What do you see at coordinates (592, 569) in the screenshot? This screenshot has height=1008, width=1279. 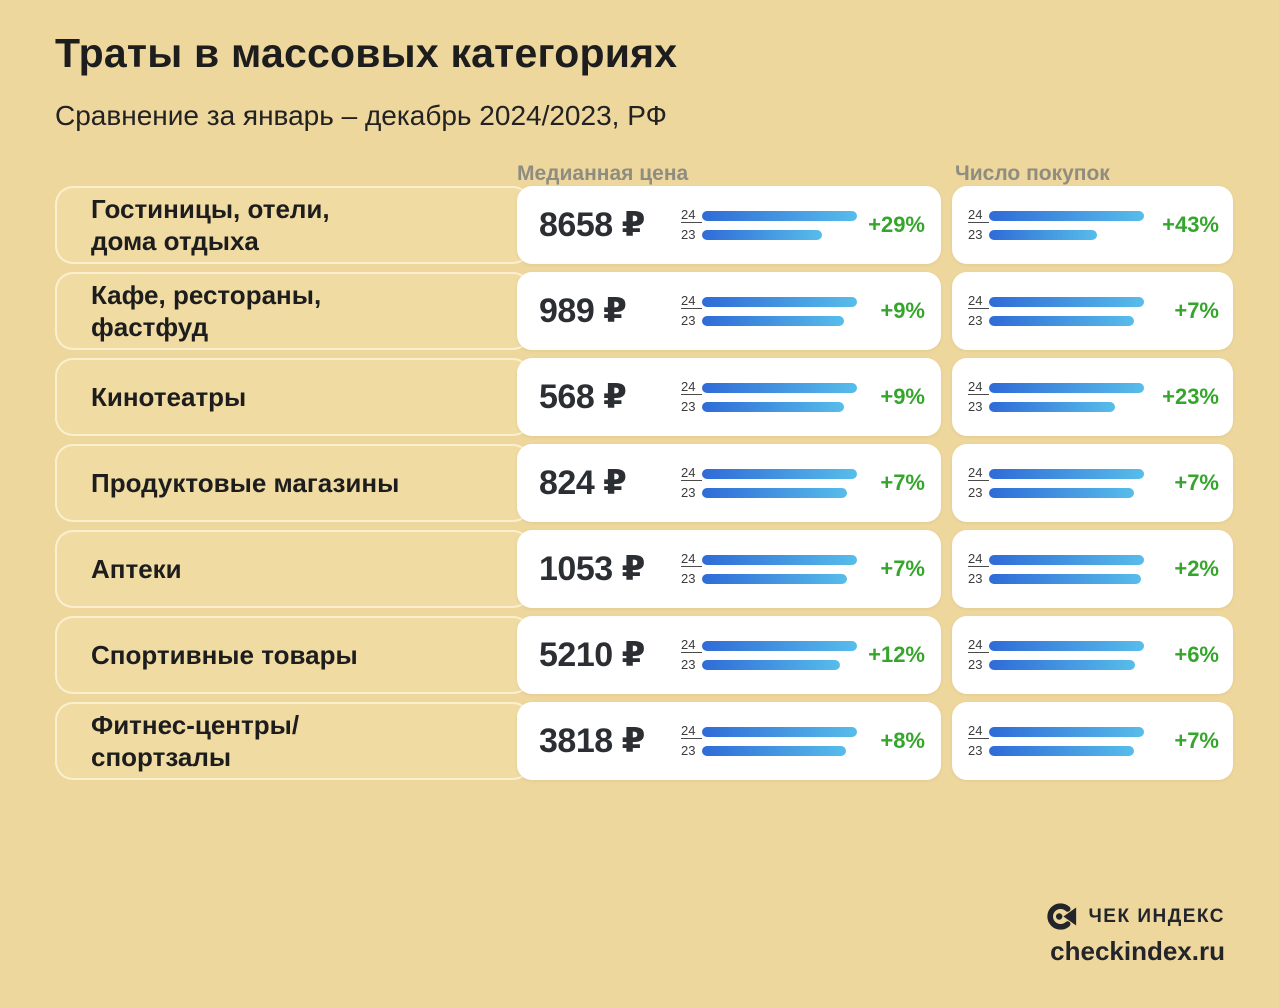 I see `median-price-value: 1053 ₽` at bounding box center [592, 569].